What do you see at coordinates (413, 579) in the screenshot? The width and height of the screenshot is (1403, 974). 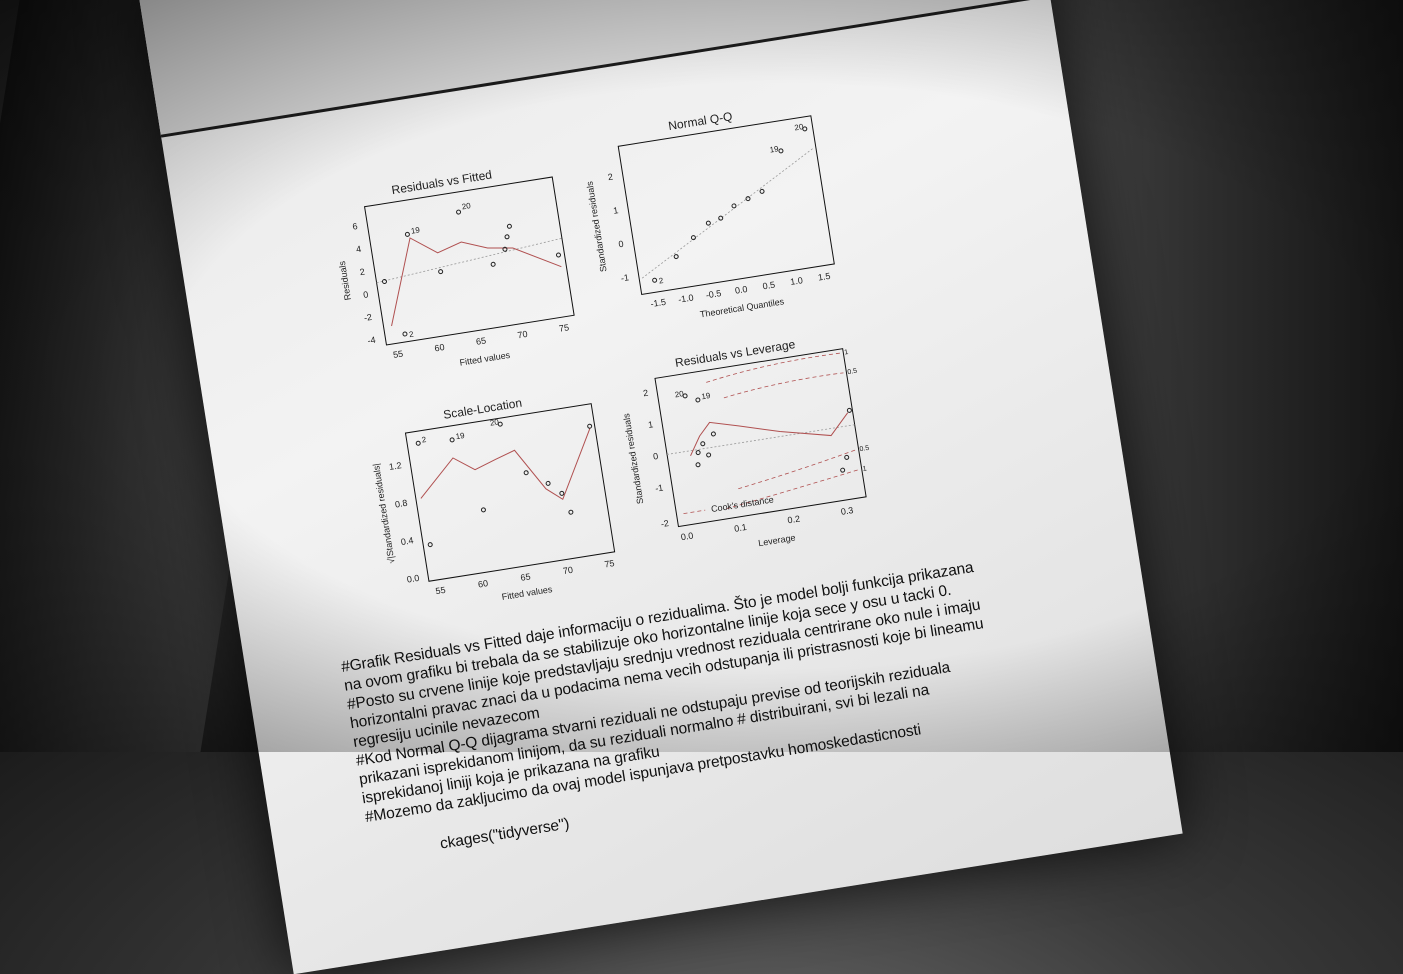 I see `y-tick: 0.0` at bounding box center [413, 579].